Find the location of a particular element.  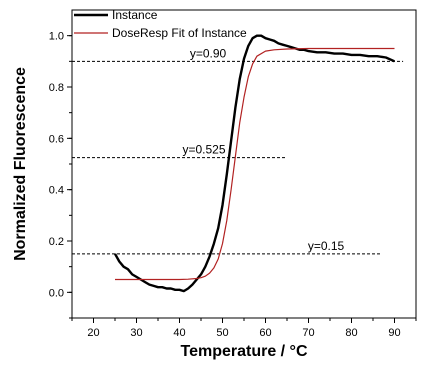

y-axis-ticks: 0.0 0.2 0.4 0.6 0.8 1.0 is located at coordinates (60, 175).